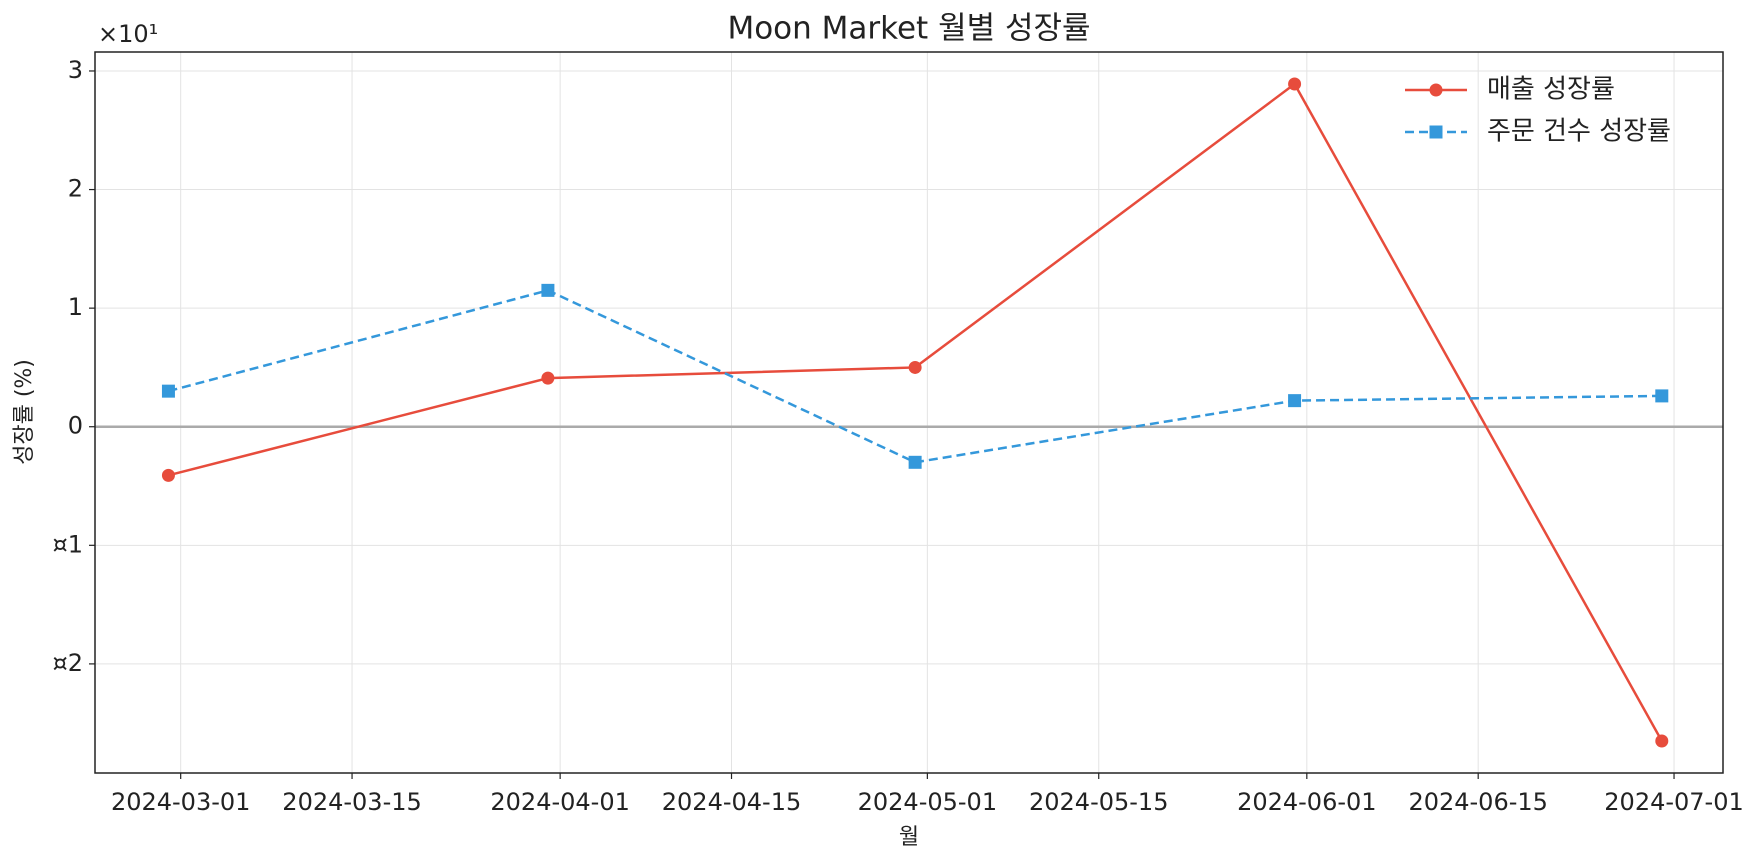 The height and width of the screenshot is (866, 1758). I want to click on y-tick-label: ¤1, so click(67, 544).